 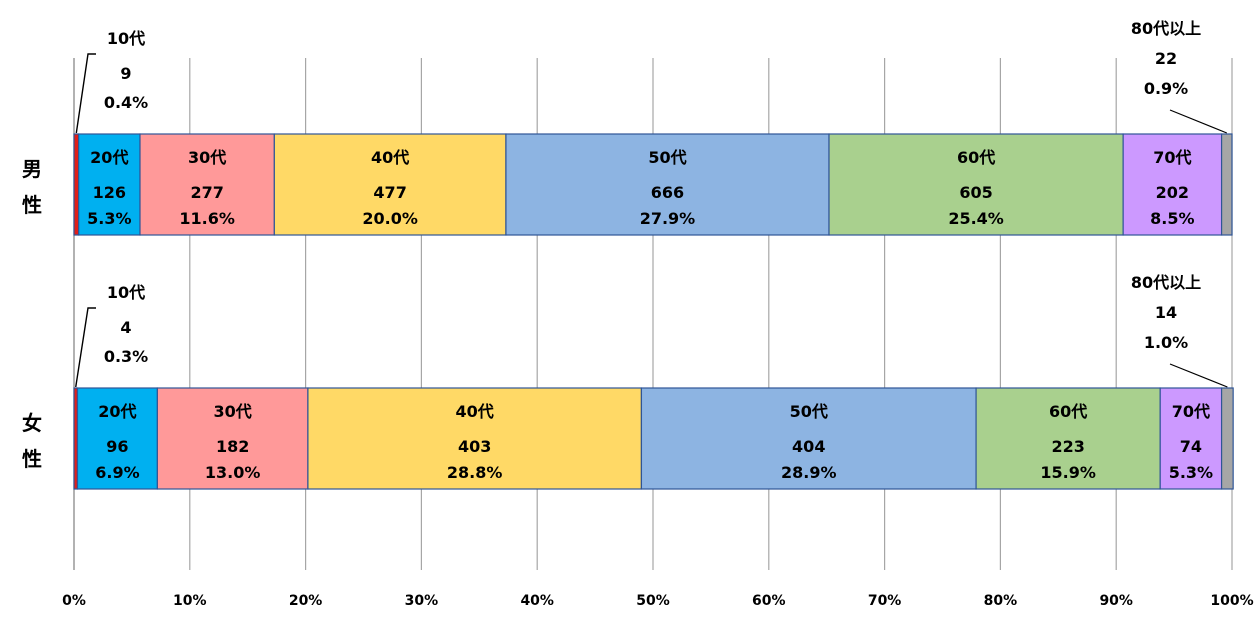 I want to click on x-tick-label: 0%, so click(x=74, y=601).